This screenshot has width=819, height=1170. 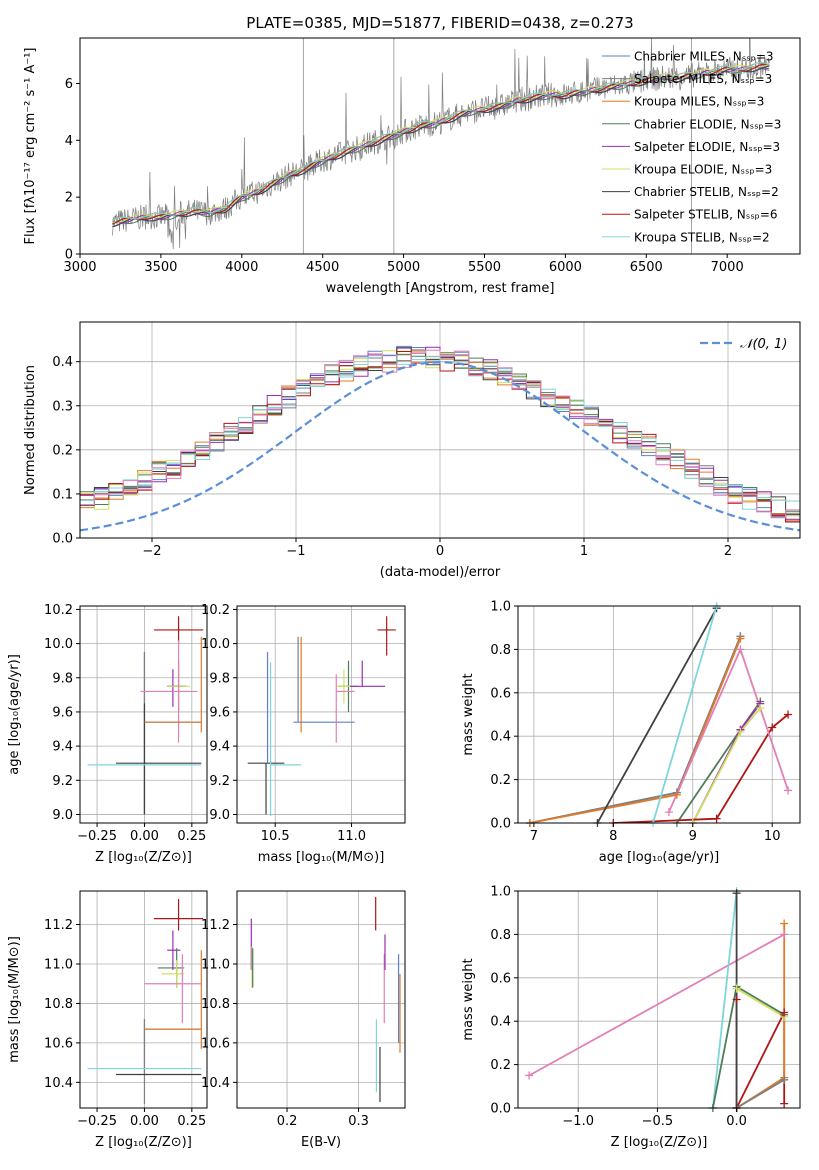 What do you see at coordinates (295, 551) in the screenshot?
I see `x-tick-label: −1` at bounding box center [295, 551].